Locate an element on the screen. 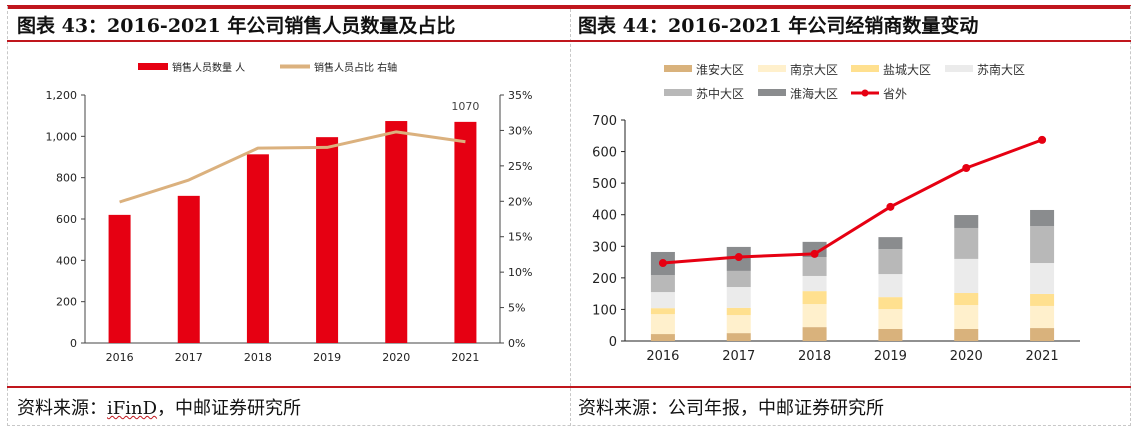 The width and height of the screenshot is (1141, 441). legend-label: 苏中大区 is located at coordinates (720, 93).